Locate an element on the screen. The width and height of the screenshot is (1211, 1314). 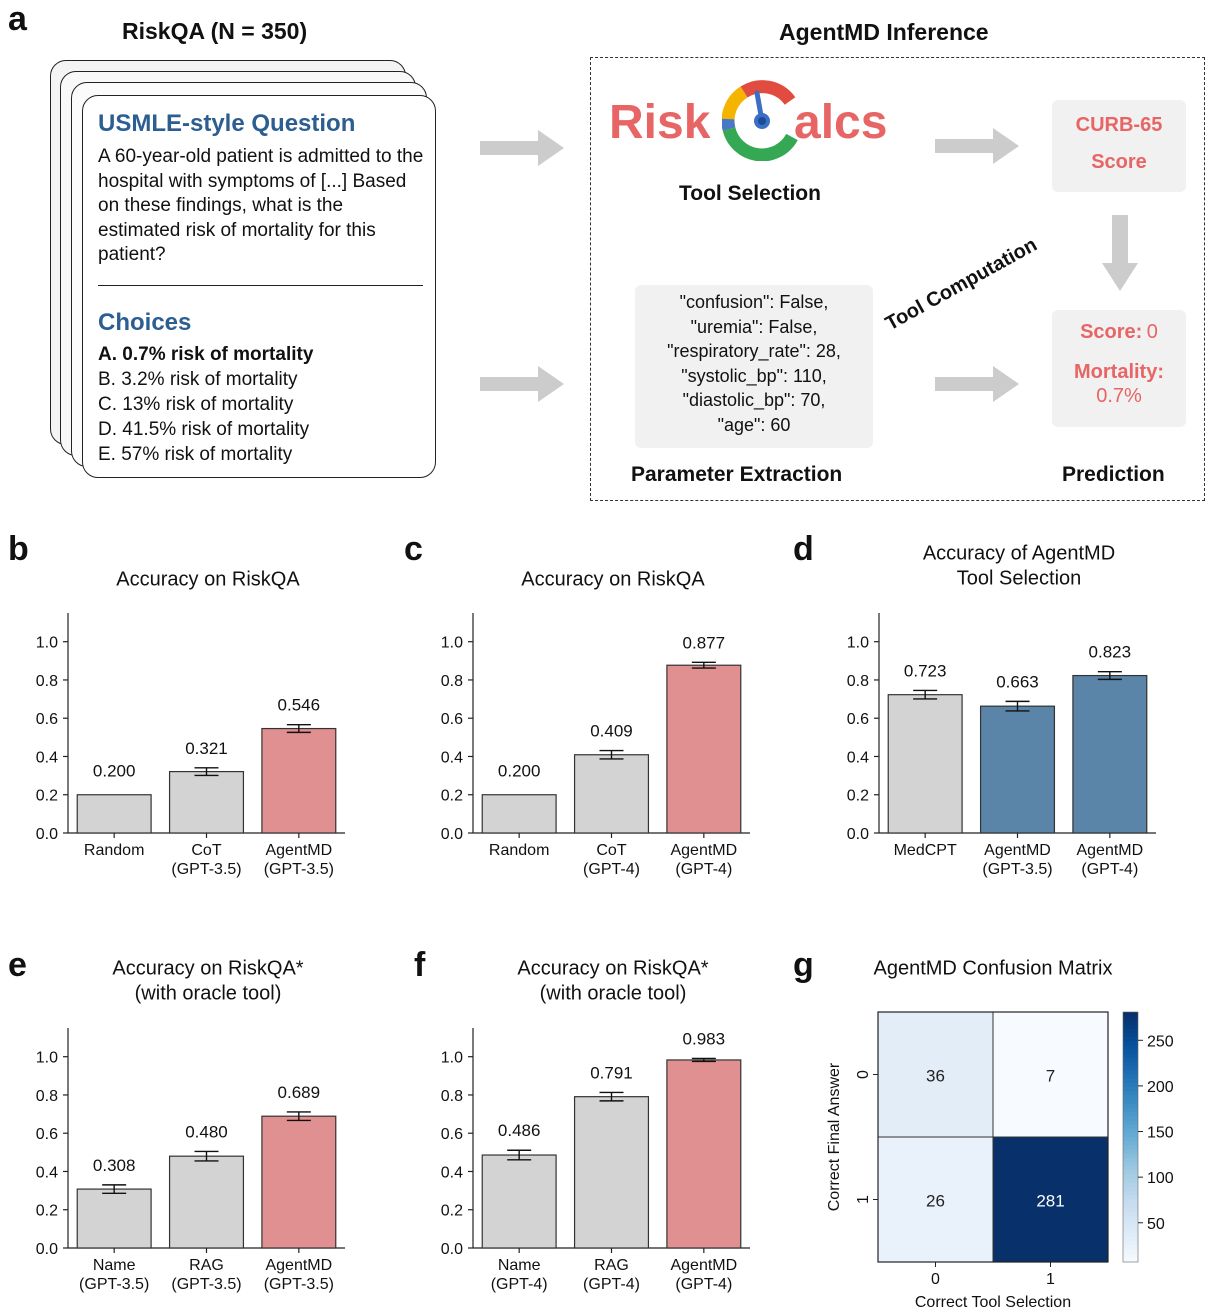
param-line: "confusion": False, is located at coordinates (754, 302).